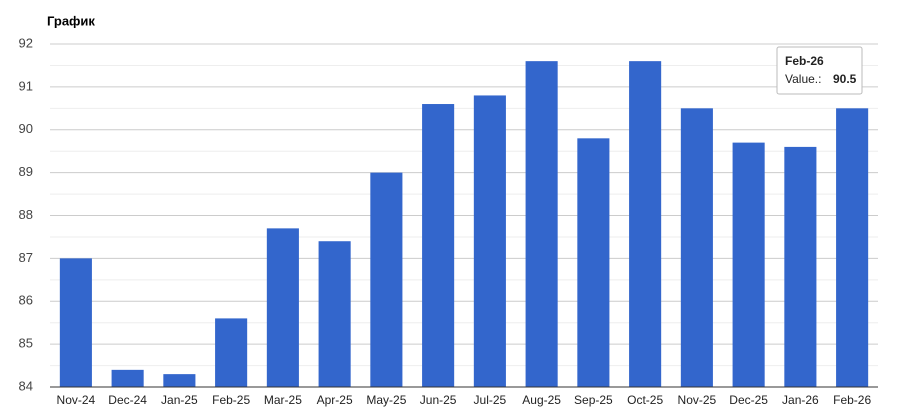 This screenshot has width=900, height=416. What do you see at coordinates (490, 400) in the screenshot?
I see `x-tick-label: Jul-25` at bounding box center [490, 400].